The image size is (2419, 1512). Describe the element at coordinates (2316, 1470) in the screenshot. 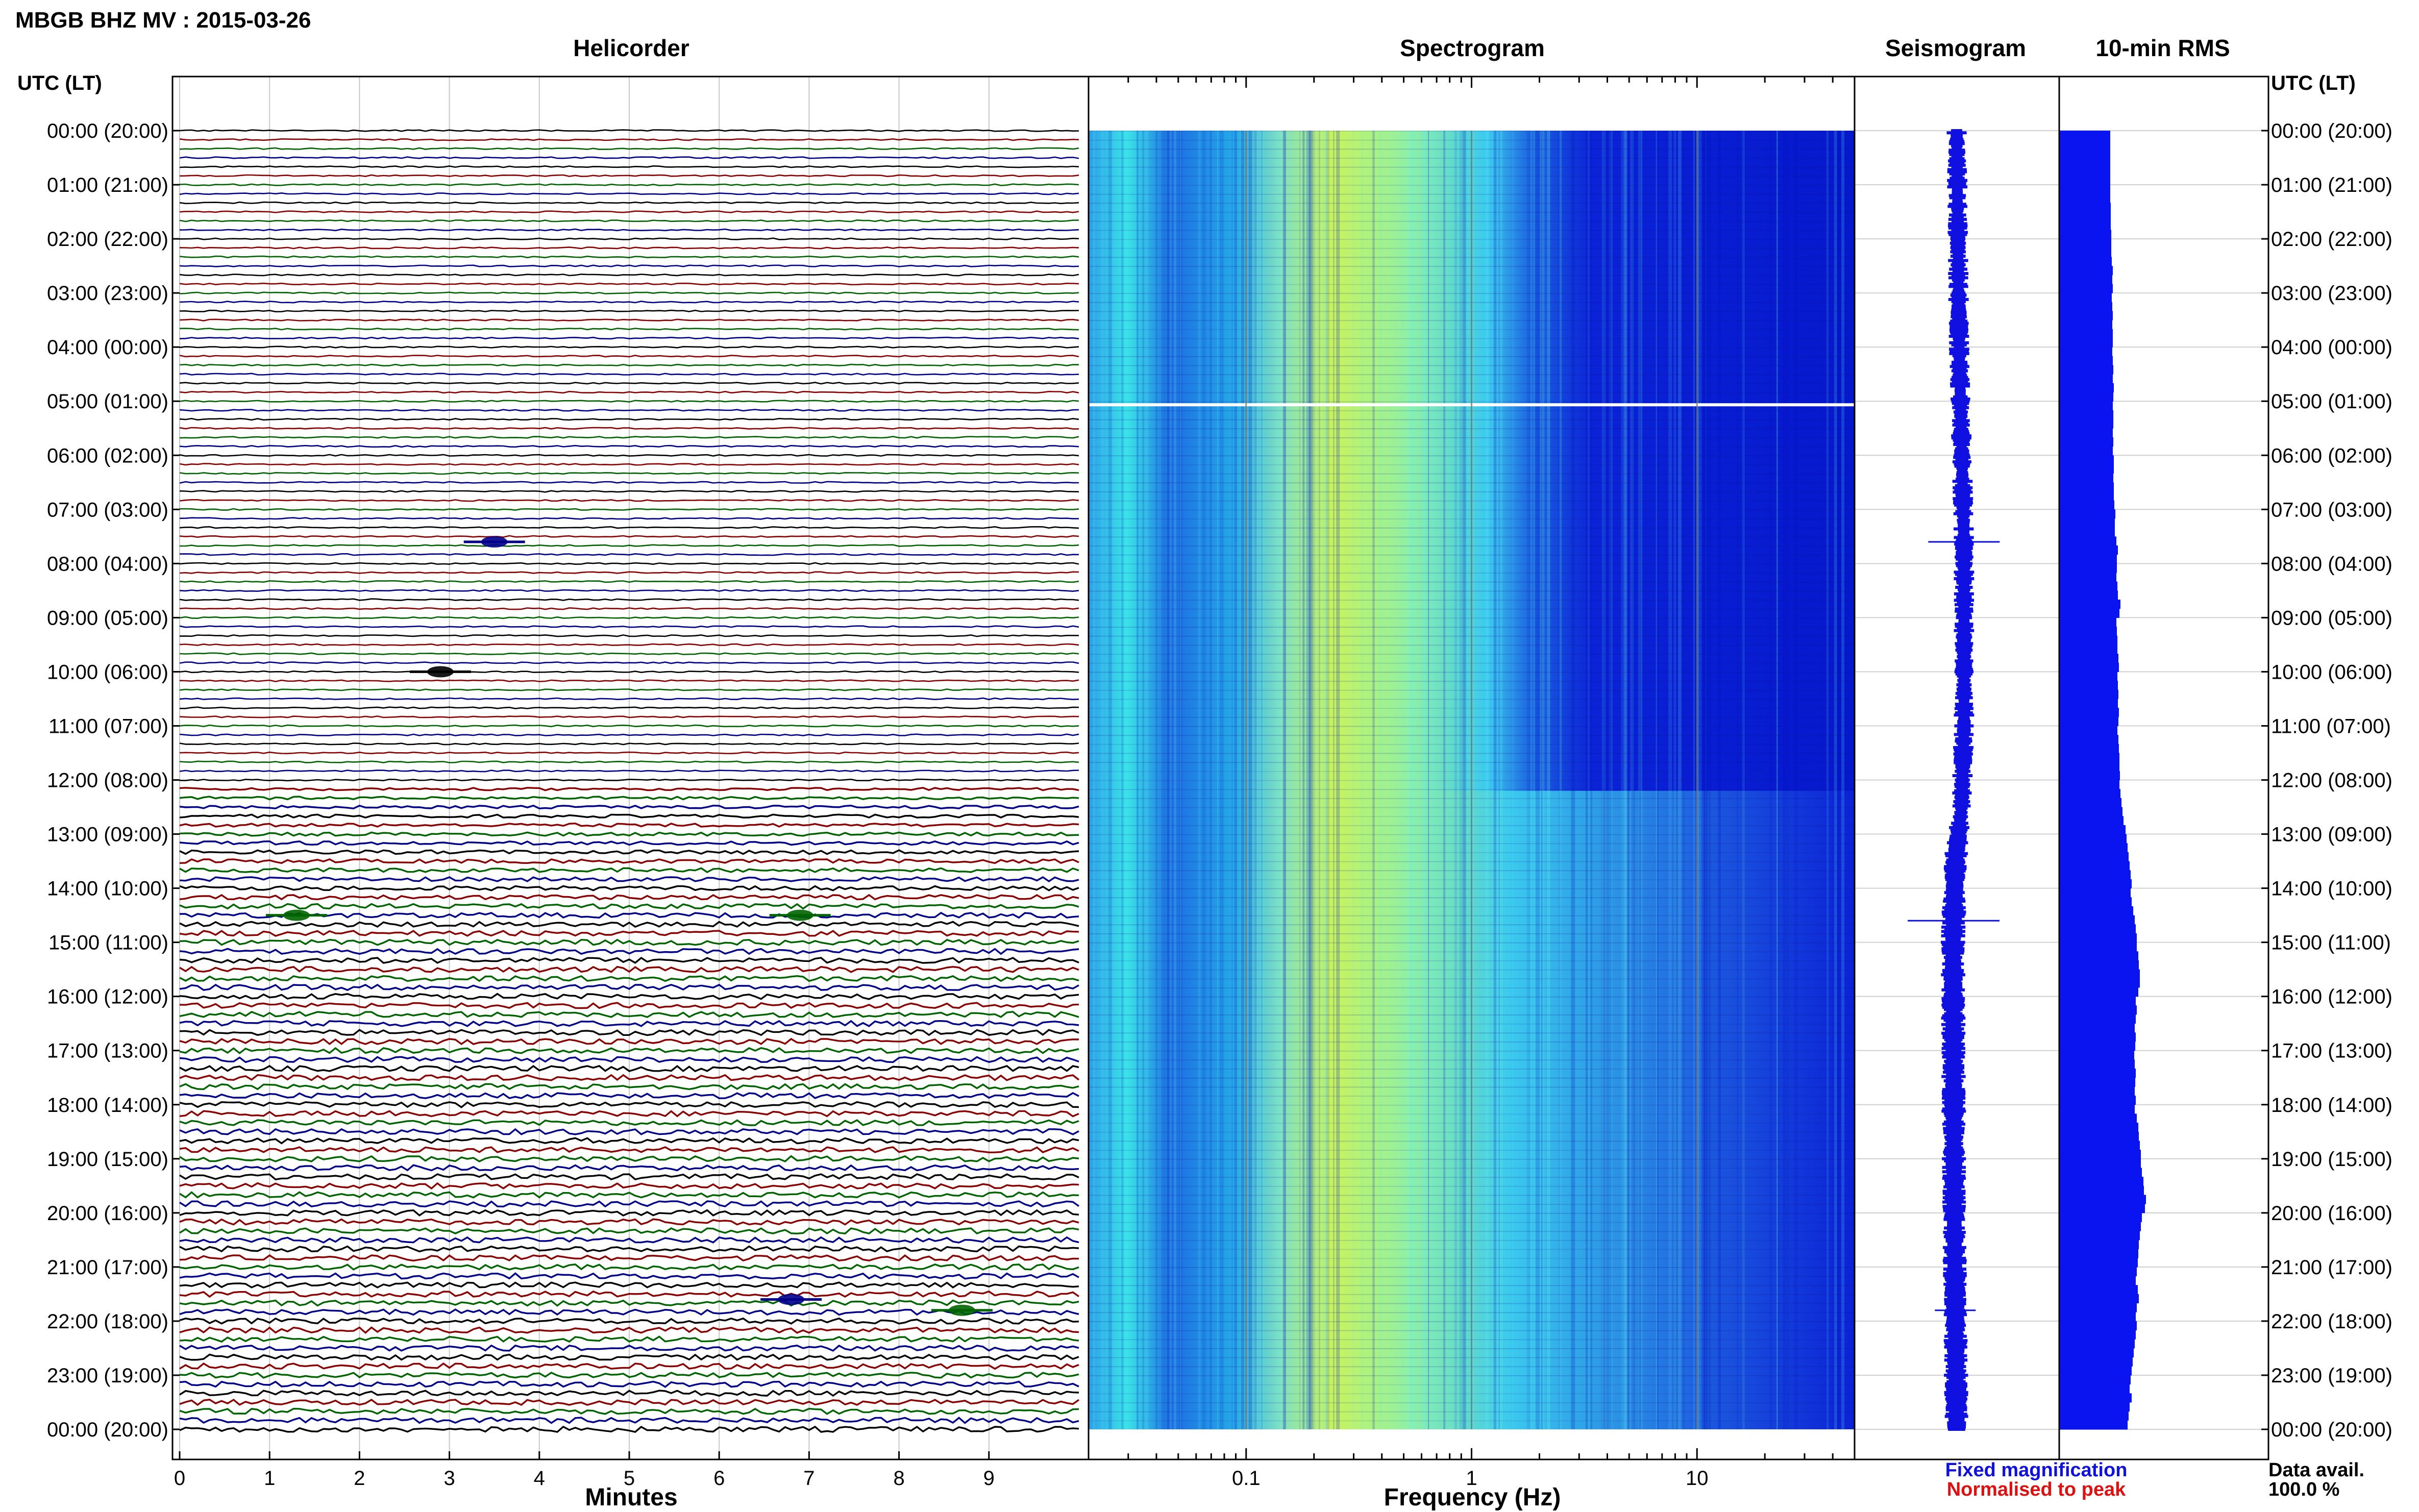

I see `data-availability-label: Data avail.` at that location.